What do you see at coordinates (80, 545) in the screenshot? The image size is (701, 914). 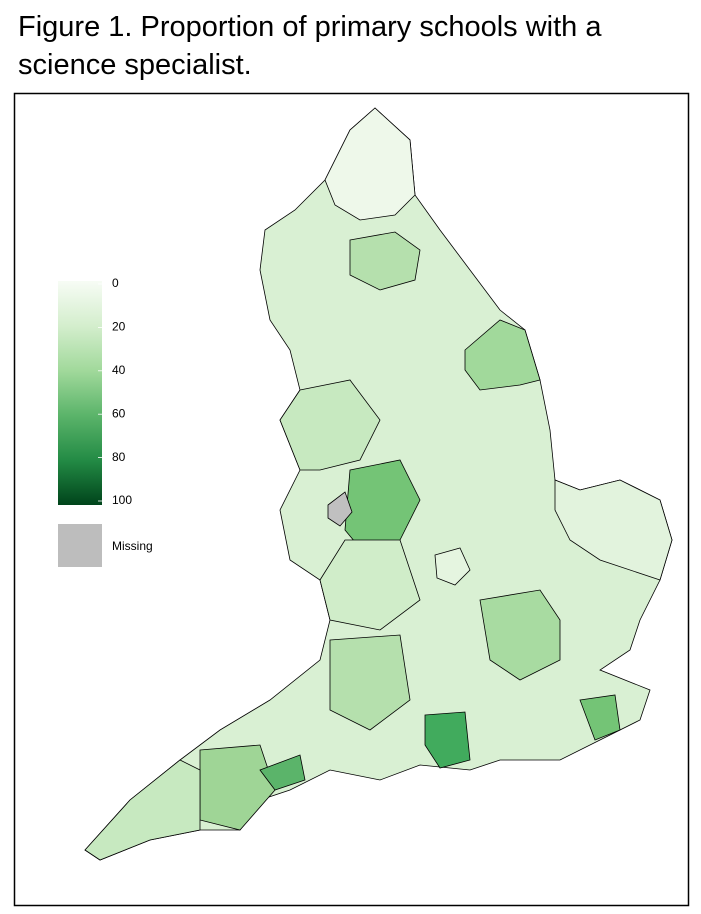 I see `missing-swatch` at bounding box center [80, 545].